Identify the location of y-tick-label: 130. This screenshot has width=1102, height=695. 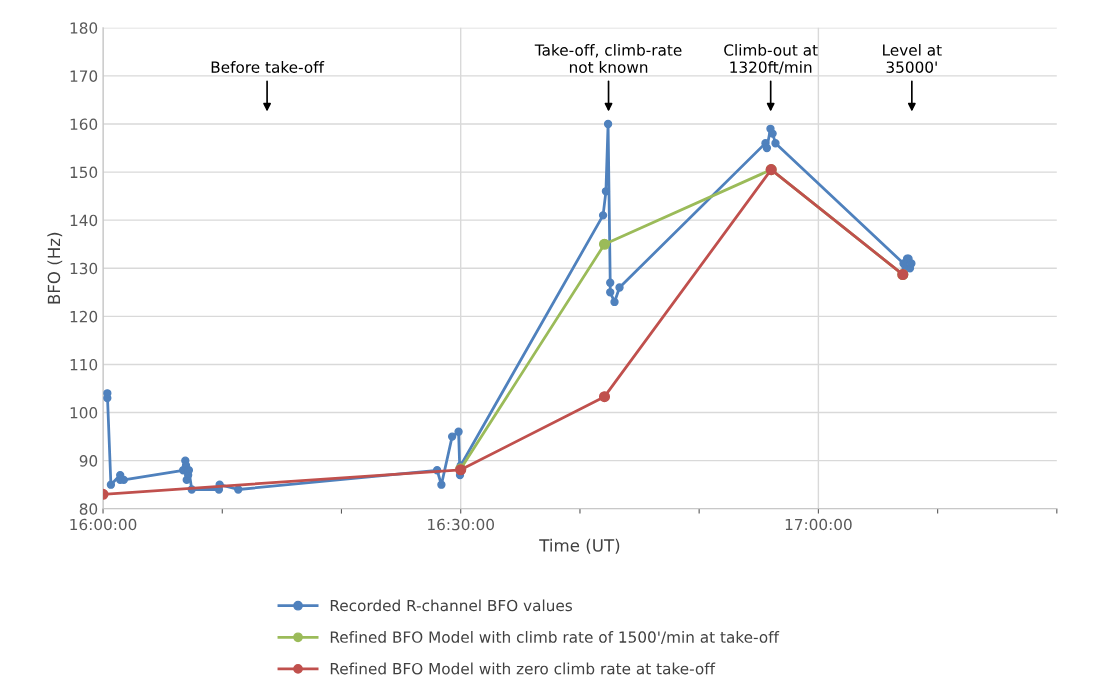
(84, 268).